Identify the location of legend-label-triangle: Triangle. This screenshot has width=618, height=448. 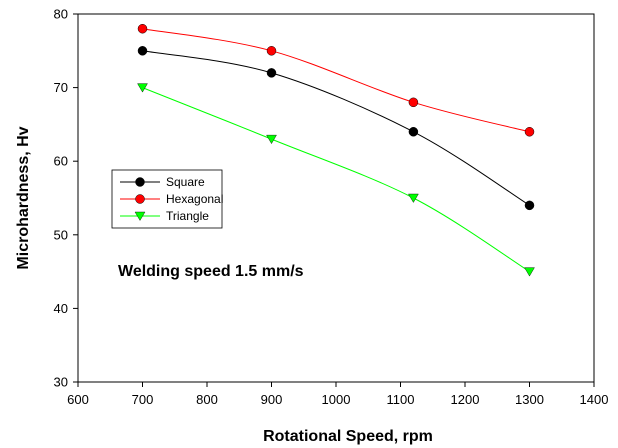
(187, 216).